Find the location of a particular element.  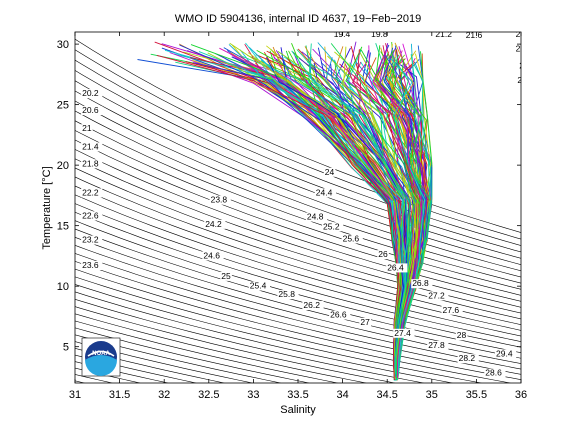

contour-label: 21.8 is located at coordinates (90, 163).